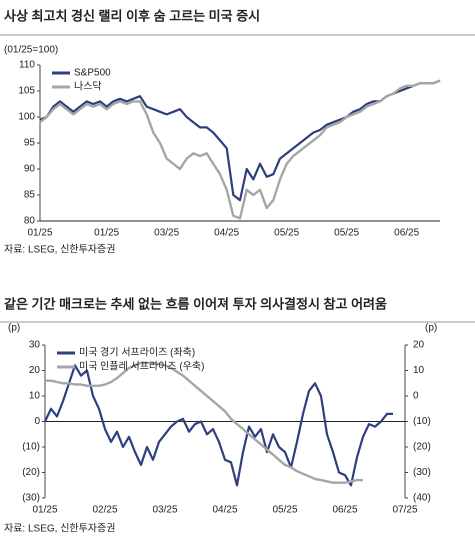 The image size is (475, 543). I want to click on y2-tick-label: (10), so click(422, 421).